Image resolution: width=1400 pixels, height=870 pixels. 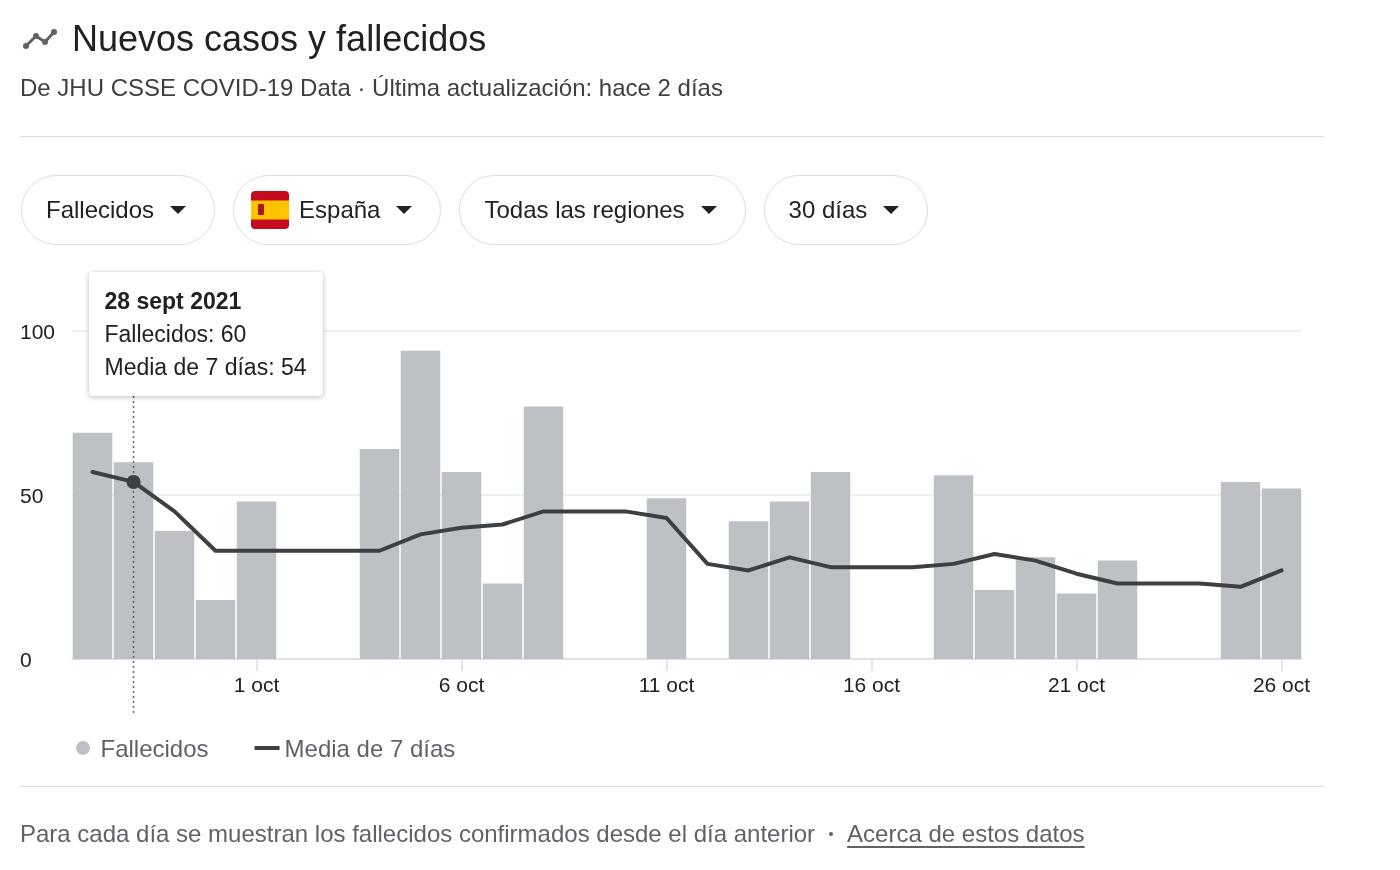 What do you see at coordinates (370, 748) in the screenshot?
I see `legend-label: Media de 7 días` at bounding box center [370, 748].